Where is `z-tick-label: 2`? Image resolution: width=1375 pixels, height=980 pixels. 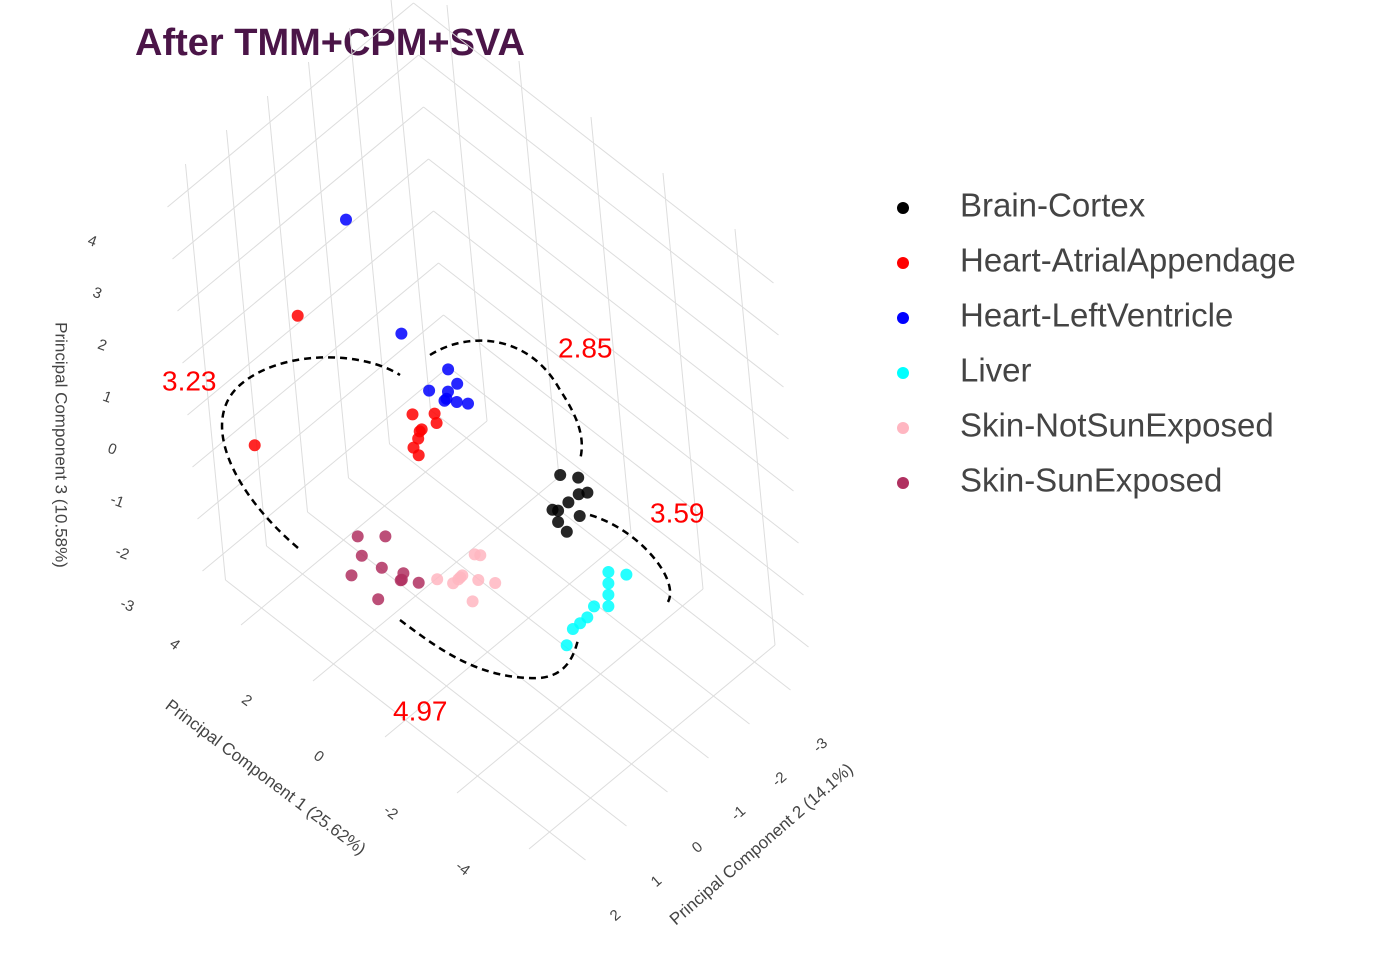 z-tick-label: 2 is located at coordinates (102, 345).